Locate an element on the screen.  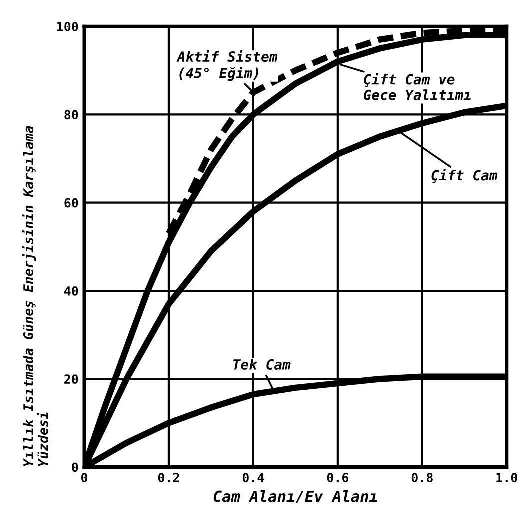
y-tick-label: 60 is located at coordinates (71, 203).